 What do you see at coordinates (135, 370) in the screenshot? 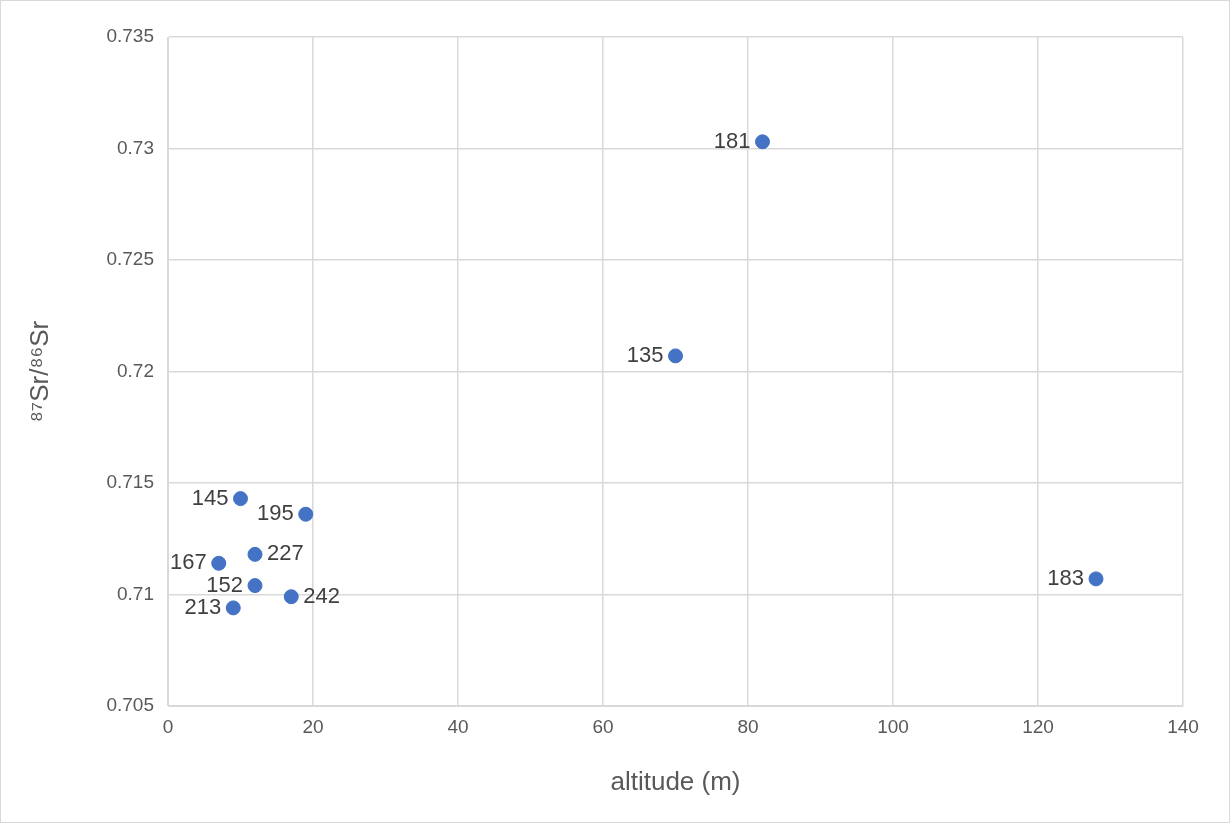
I see `y-tick-label: 0.72` at bounding box center [135, 370].